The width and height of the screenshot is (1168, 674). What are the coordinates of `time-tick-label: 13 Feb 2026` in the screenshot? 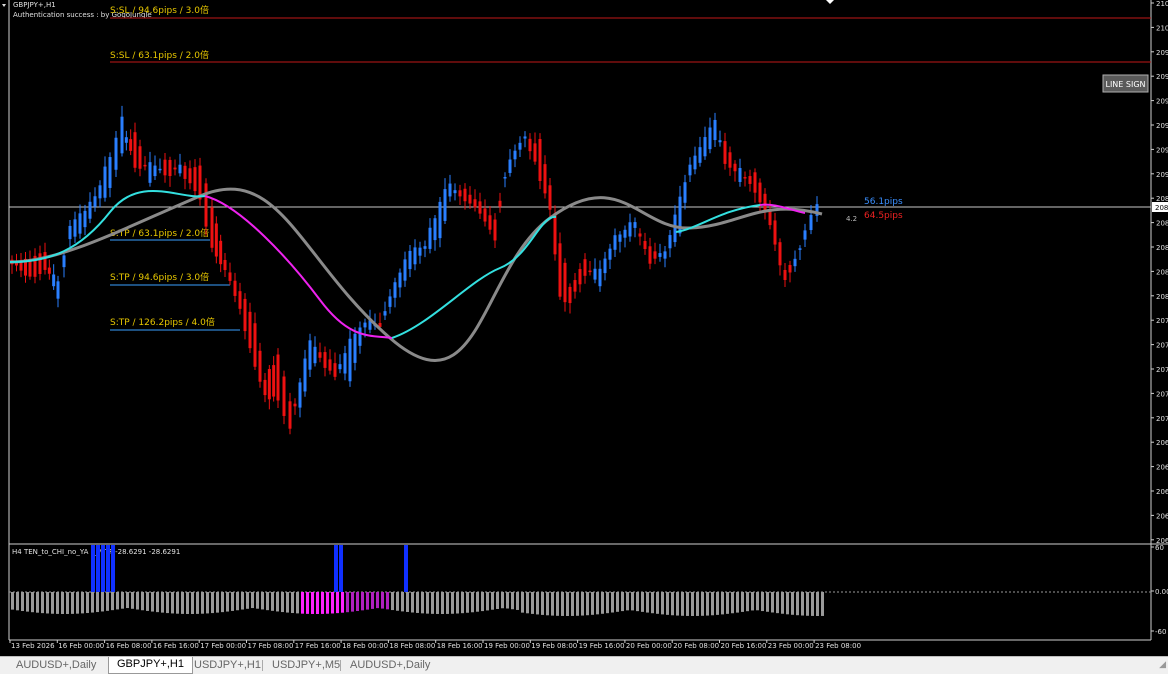 It's located at (33, 646).